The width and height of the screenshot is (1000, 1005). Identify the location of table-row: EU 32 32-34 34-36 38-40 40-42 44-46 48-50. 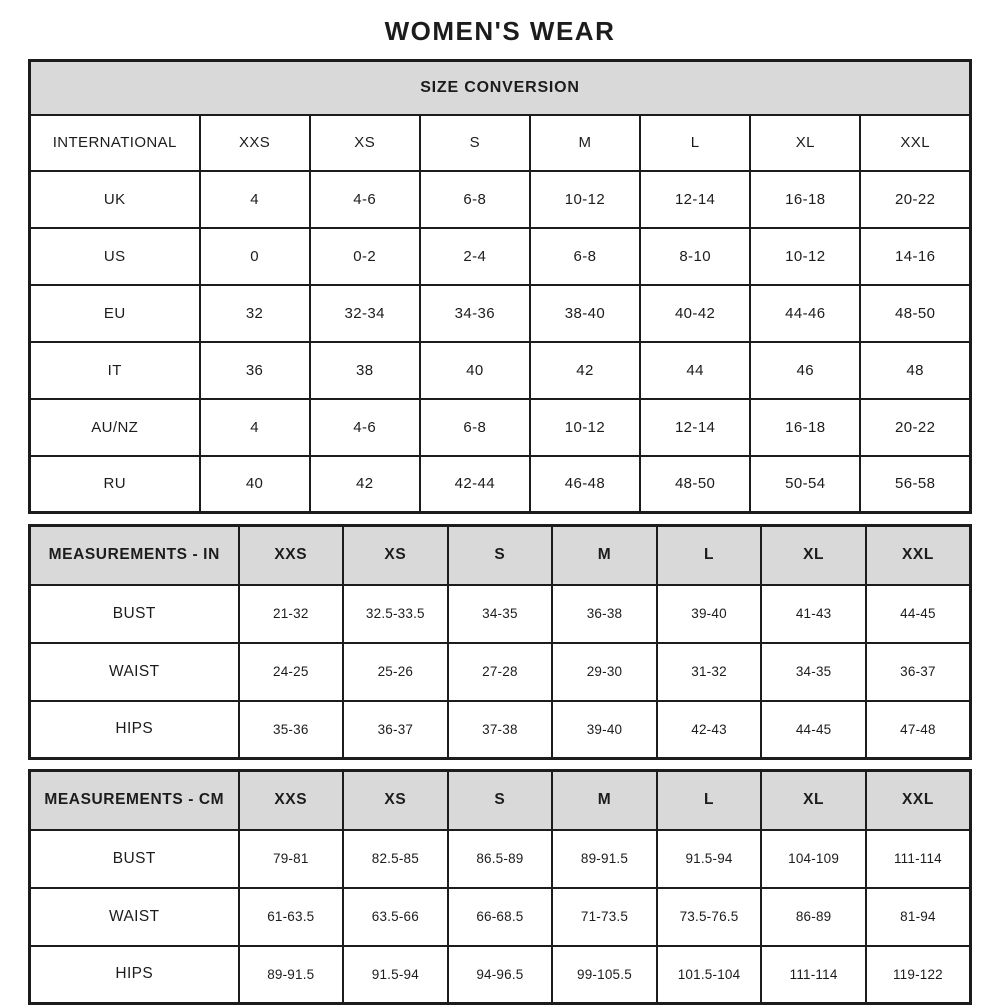
(500, 313).